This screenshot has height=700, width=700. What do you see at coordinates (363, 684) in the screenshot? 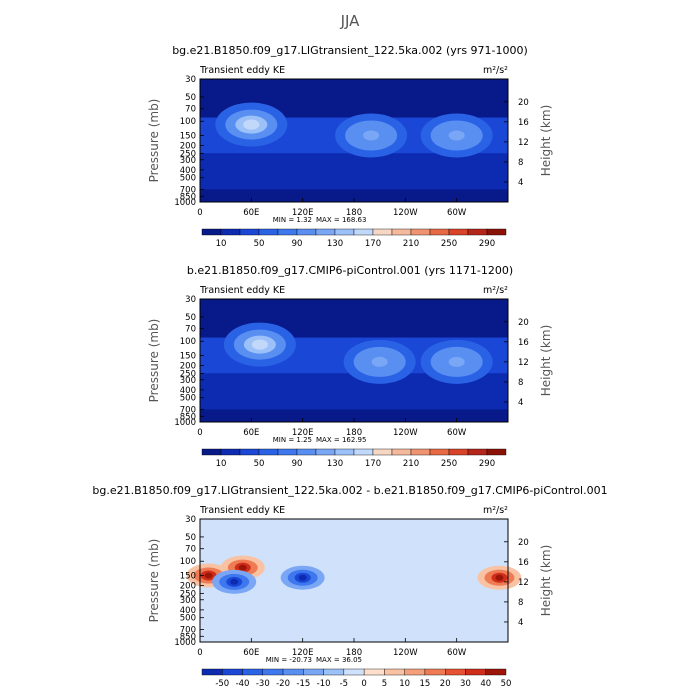
I see `colorbar-label: 0` at bounding box center [363, 684].